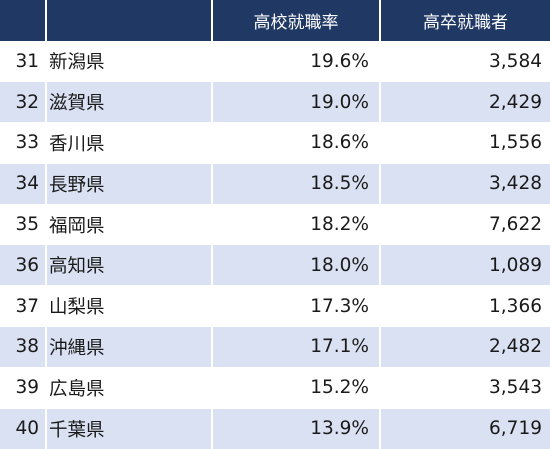  Describe the element at coordinates (129, 183) in the screenshot. I see `prefecture-cell: 長野県` at that location.